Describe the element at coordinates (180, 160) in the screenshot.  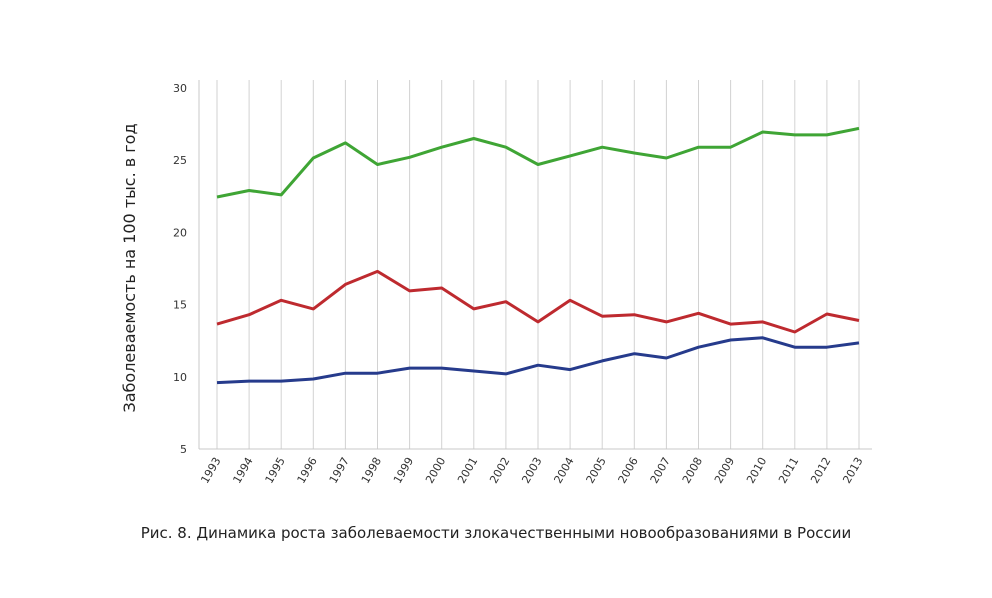
I see `y-tick-label: 25` at that location.